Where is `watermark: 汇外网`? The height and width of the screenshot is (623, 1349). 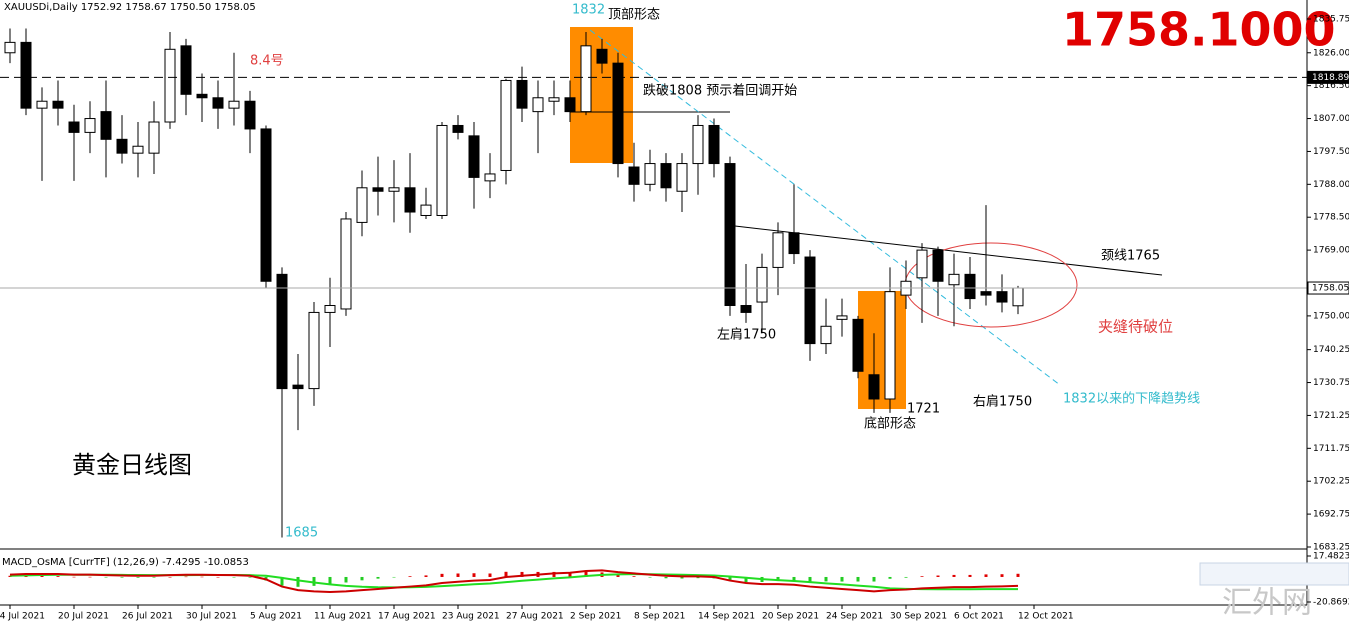 watermark: 汇外网 is located at coordinates (1267, 603).